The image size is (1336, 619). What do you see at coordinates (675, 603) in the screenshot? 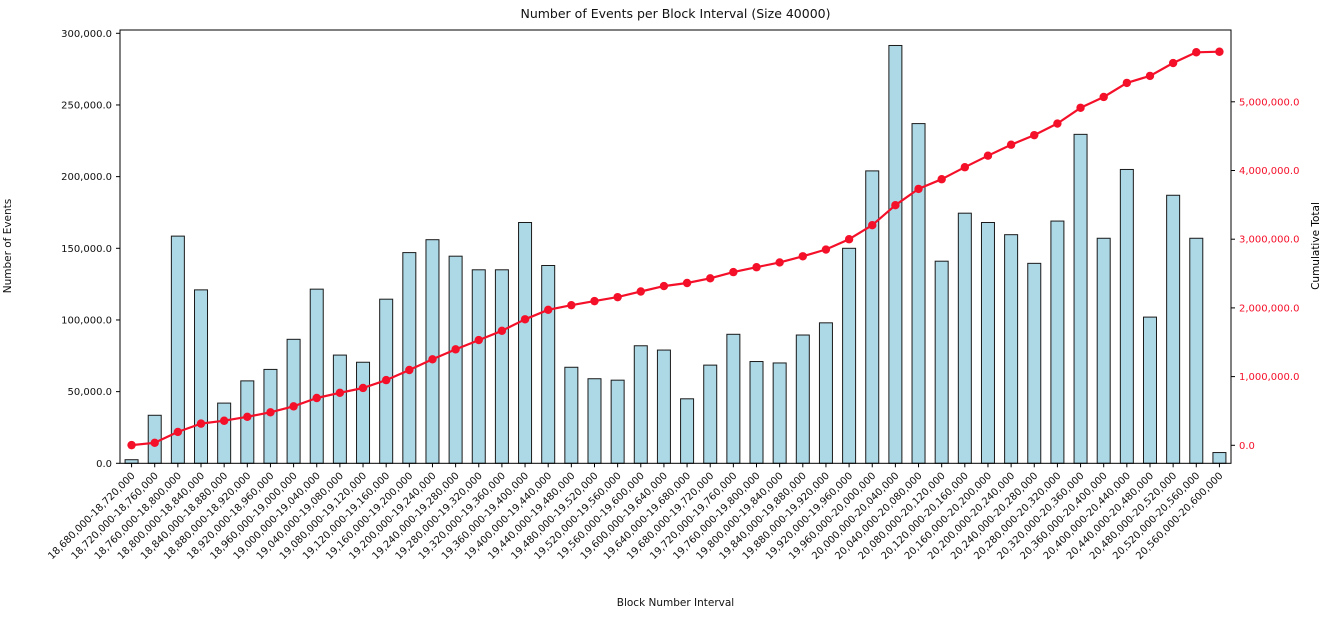
I see `x-axis-label: Block Number Interval` at bounding box center [675, 603].